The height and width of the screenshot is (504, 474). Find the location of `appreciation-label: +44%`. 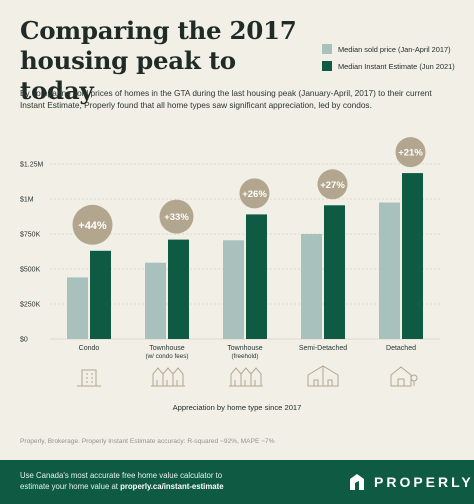

appreciation-label: +44% is located at coordinates (92, 226).